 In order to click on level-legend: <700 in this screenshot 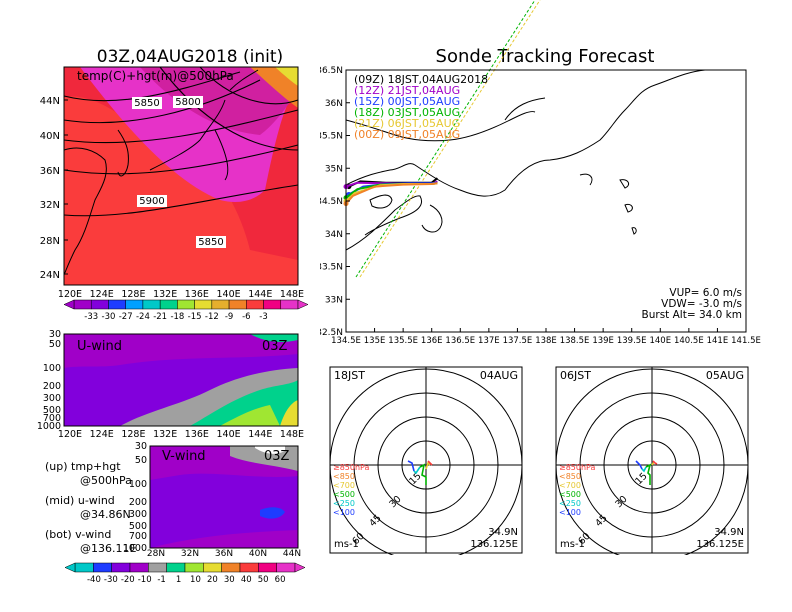, I will do `click(344, 485)`.